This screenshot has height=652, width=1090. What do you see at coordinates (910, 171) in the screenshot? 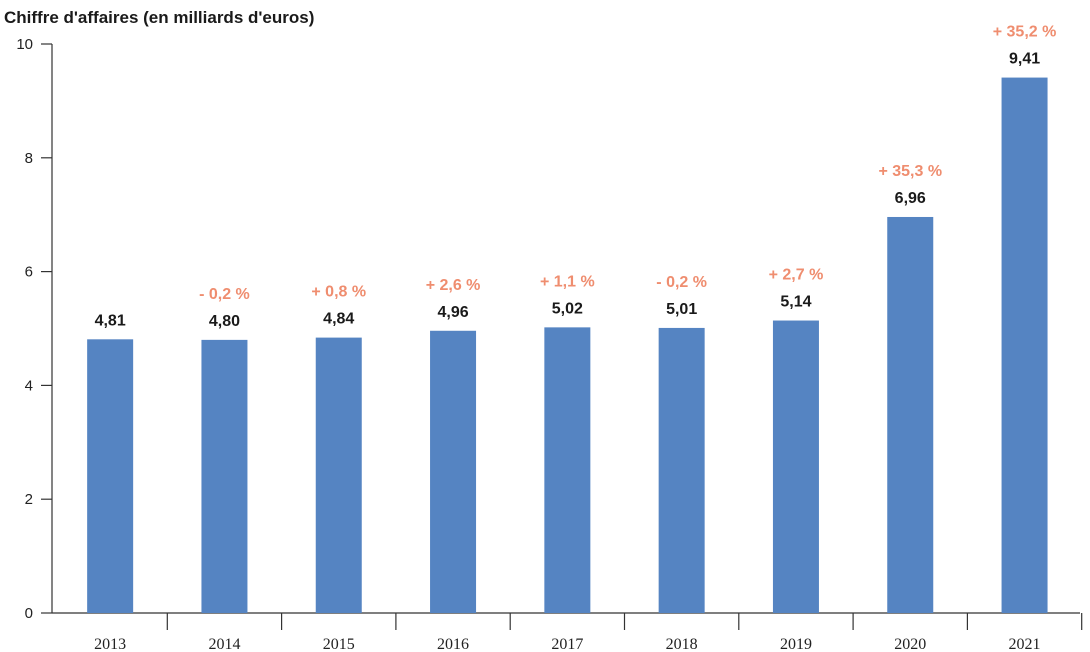
I see `growth-label: + 35,3 %` at bounding box center [910, 171].